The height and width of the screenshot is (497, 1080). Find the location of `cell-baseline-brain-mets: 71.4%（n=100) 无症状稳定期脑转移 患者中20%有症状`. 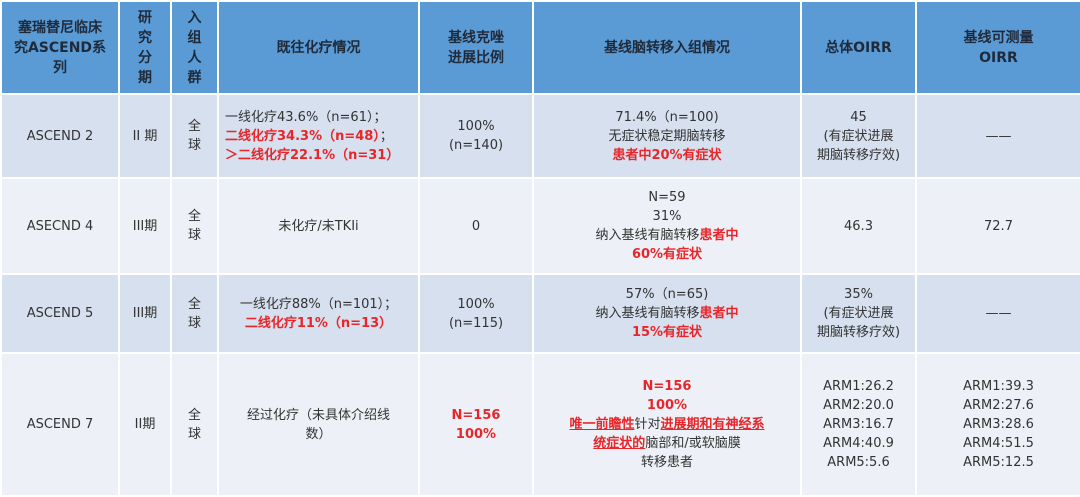

cell-baseline-brain-mets: 71.4%（n=100) 无症状稳定期脑转移 患者中20%有症状 is located at coordinates (667, 136).